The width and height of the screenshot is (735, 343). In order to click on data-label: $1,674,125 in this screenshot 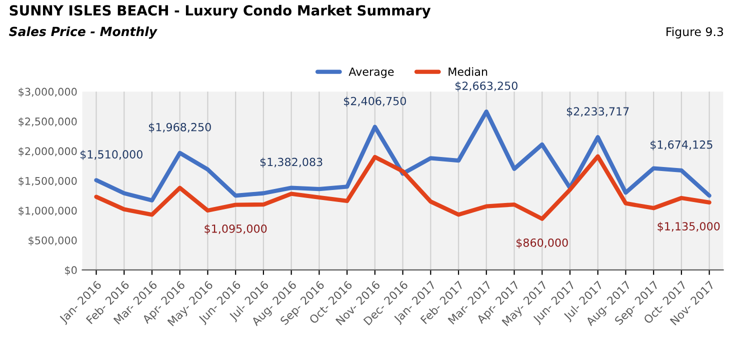, I will do `click(681, 145)`.